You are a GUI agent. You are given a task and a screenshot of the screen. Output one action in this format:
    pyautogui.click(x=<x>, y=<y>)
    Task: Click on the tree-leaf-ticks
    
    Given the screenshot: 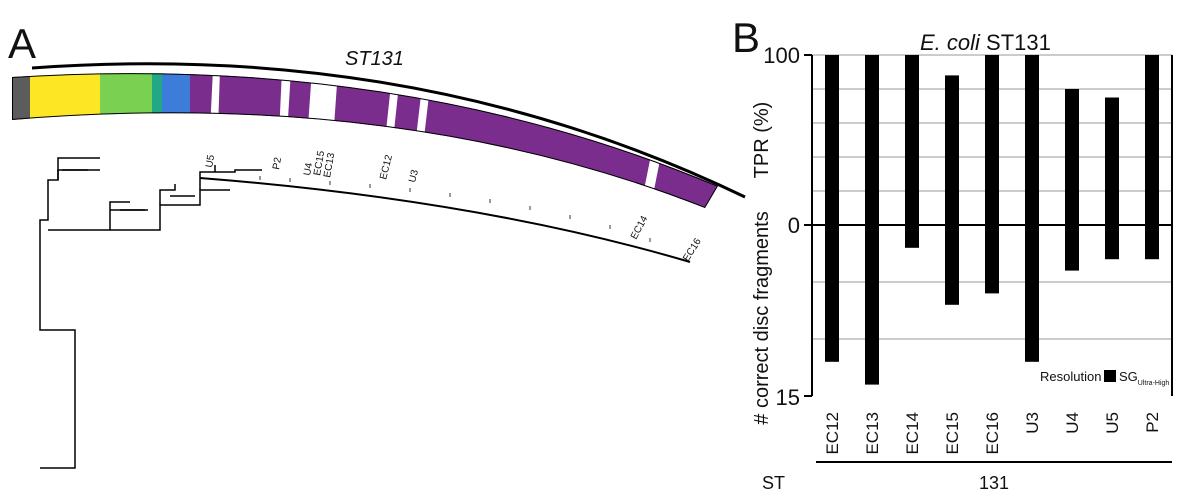 What is the action you would take?
    pyautogui.click(x=455, y=209)
    